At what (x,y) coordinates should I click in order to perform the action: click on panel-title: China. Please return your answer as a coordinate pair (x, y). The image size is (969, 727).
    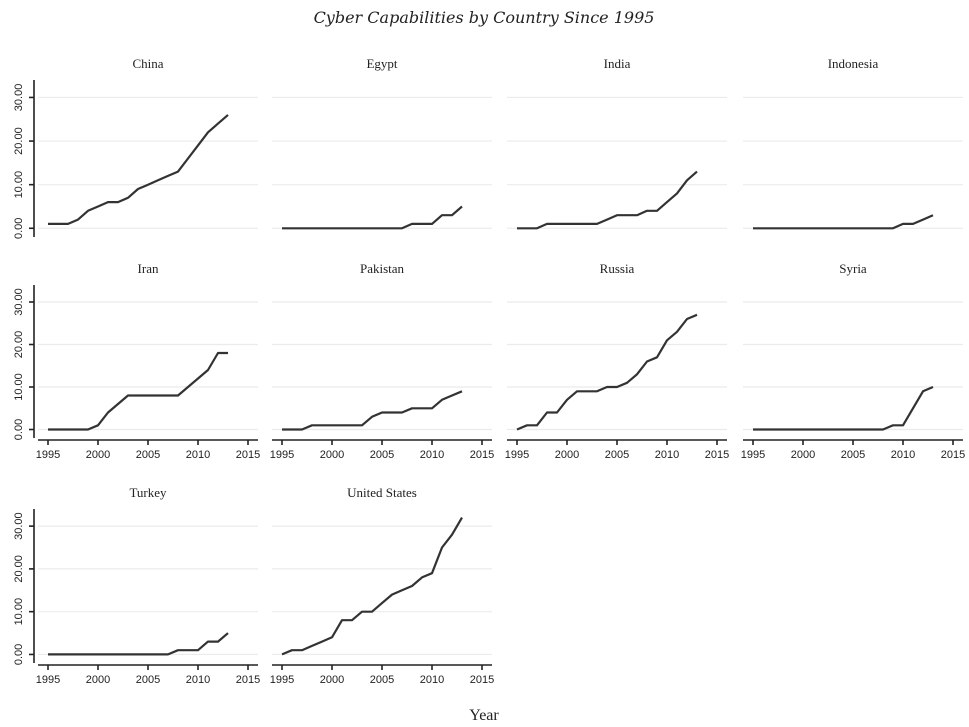
    Looking at the image, I should click on (147, 63).